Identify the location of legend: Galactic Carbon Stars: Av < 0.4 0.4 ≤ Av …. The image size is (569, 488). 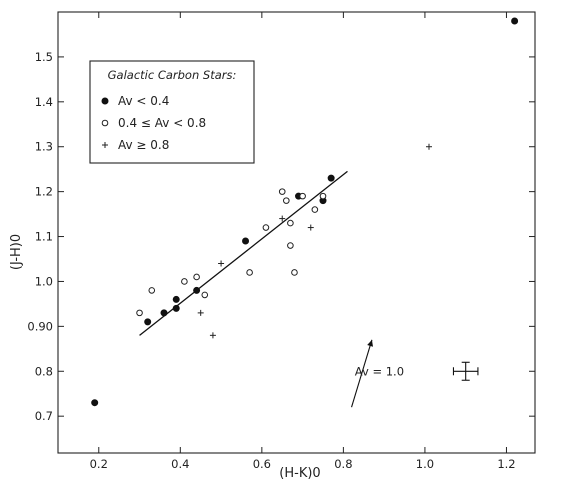
(172, 112).